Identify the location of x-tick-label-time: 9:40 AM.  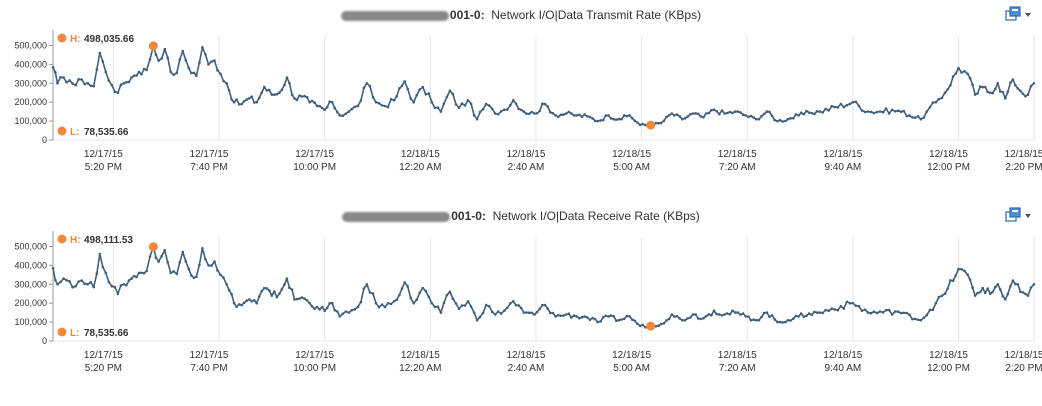
(843, 167).